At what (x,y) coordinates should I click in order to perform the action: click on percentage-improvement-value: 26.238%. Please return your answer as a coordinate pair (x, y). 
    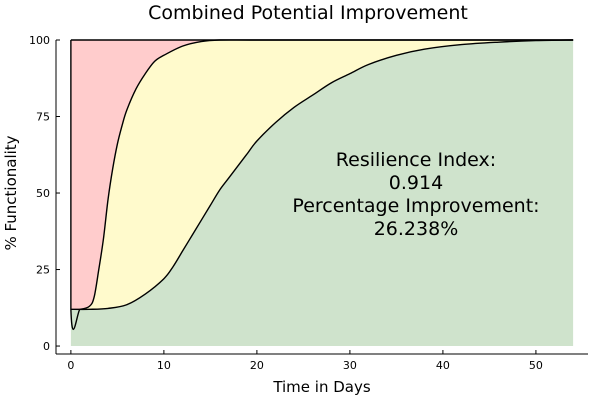
    Looking at the image, I should click on (416, 229).